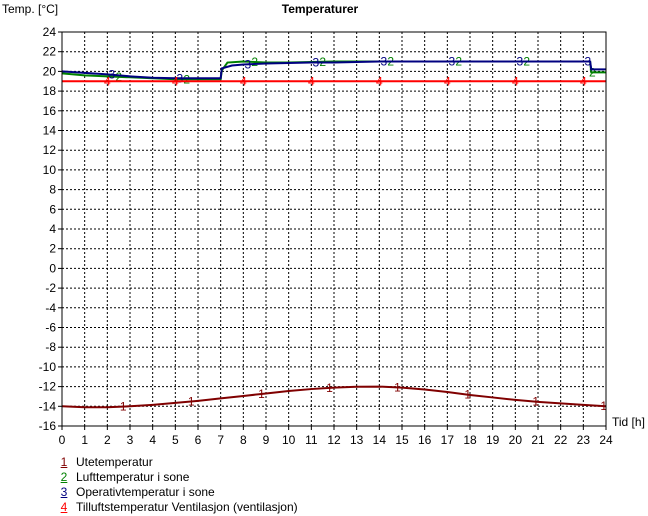 Image resolution: width=648 pixels, height=516 pixels. I want to click on y-tick-label: 16, so click(50, 111).